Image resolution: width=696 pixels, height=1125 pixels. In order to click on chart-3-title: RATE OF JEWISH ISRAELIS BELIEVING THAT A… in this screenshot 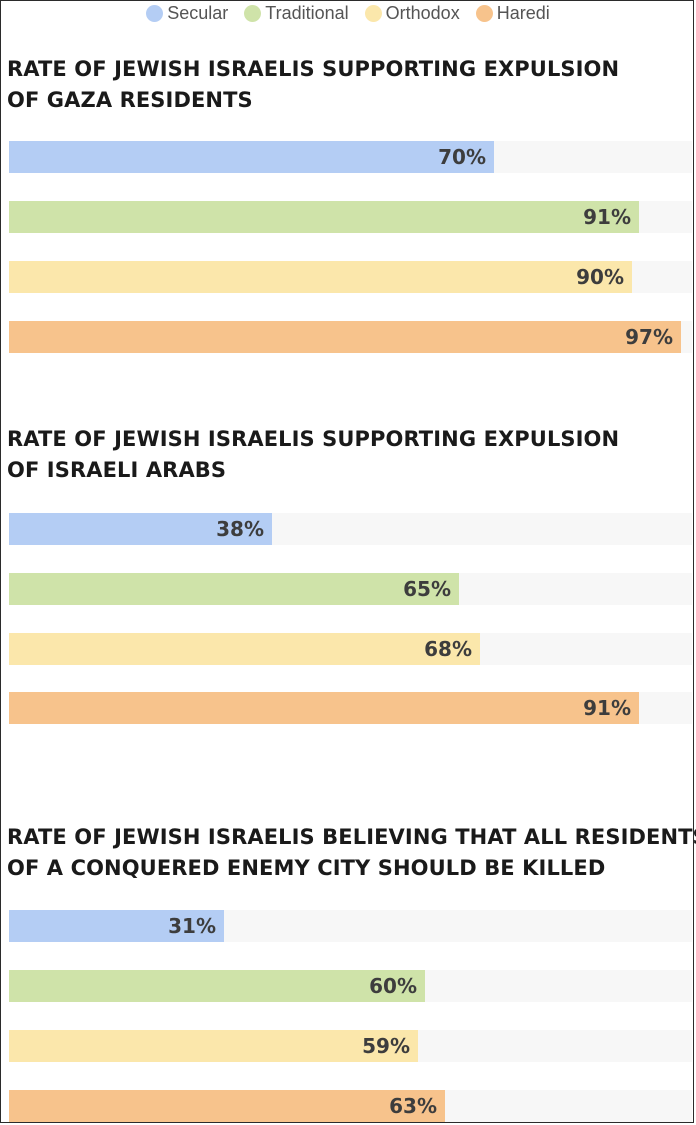, I will do `click(351, 853)`.